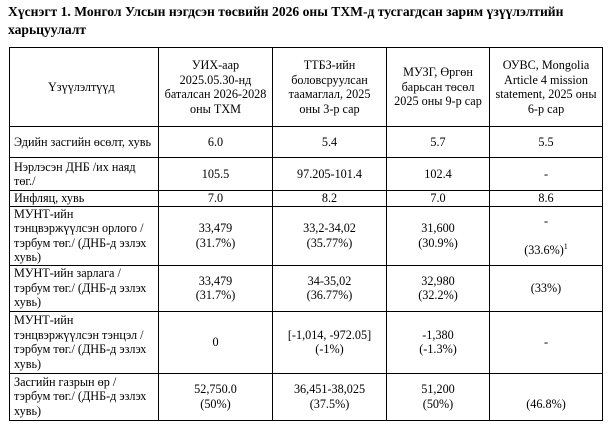  I want to click on row-label: Нэрлэсэн ДНБ /их наяд төг./, so click(84, 174).